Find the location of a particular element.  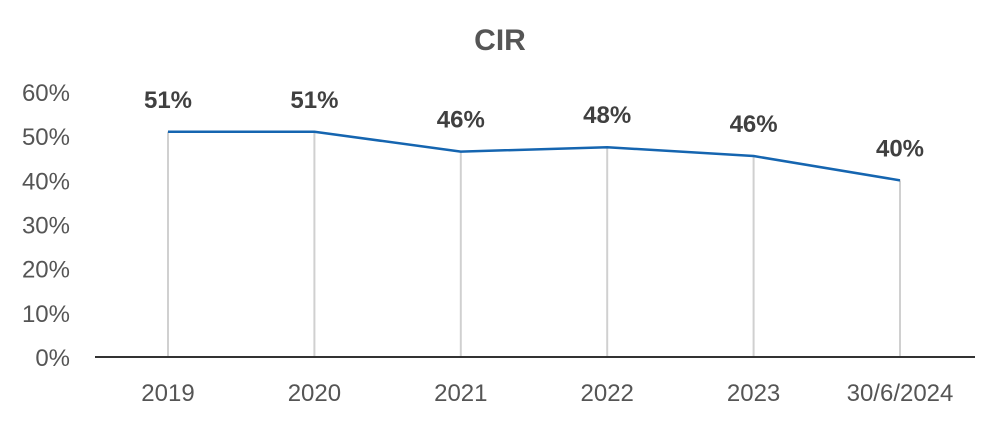

y-tick-label: 30% is located at coordinates (46, 226).